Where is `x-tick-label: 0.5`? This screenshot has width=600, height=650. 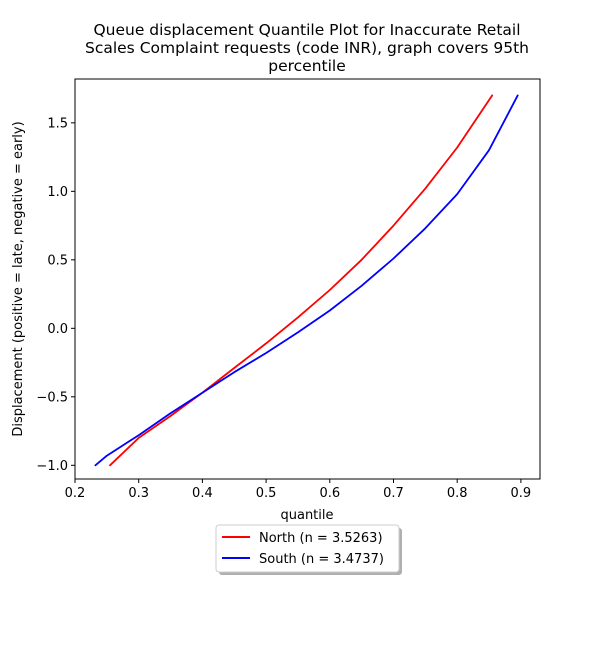
x-tick-label: 0.5 is located at coordinates (266, 493).